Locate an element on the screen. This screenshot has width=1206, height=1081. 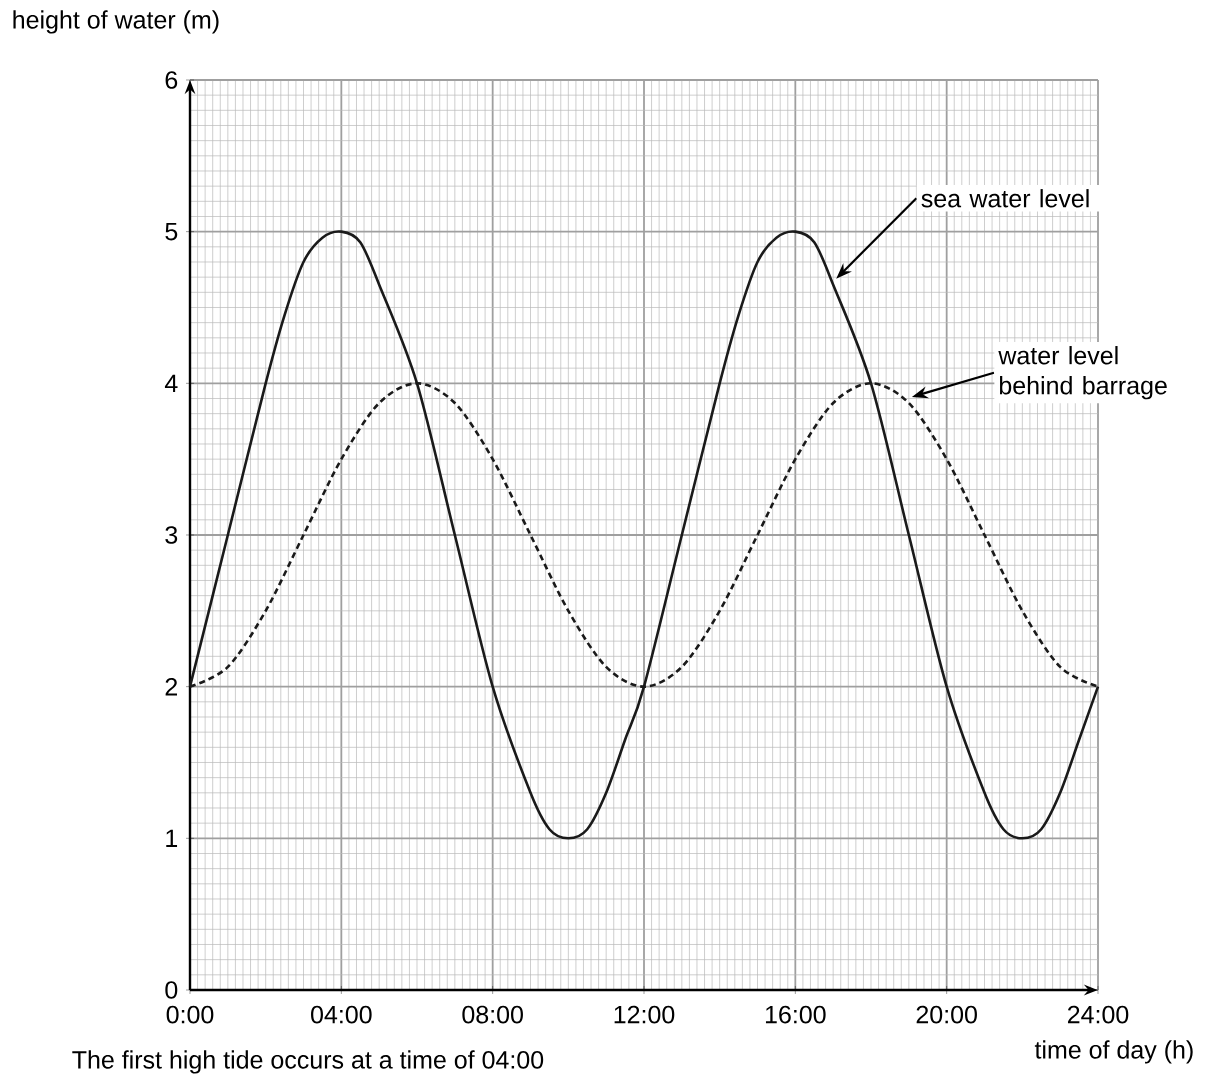
x-tick-label: 12:00 is located at coordinates (644, 1014).